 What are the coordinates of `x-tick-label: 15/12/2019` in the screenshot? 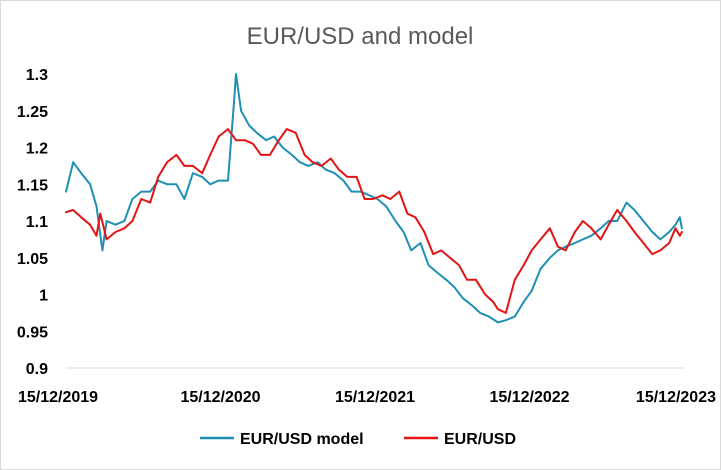 It's located at (58, 397).